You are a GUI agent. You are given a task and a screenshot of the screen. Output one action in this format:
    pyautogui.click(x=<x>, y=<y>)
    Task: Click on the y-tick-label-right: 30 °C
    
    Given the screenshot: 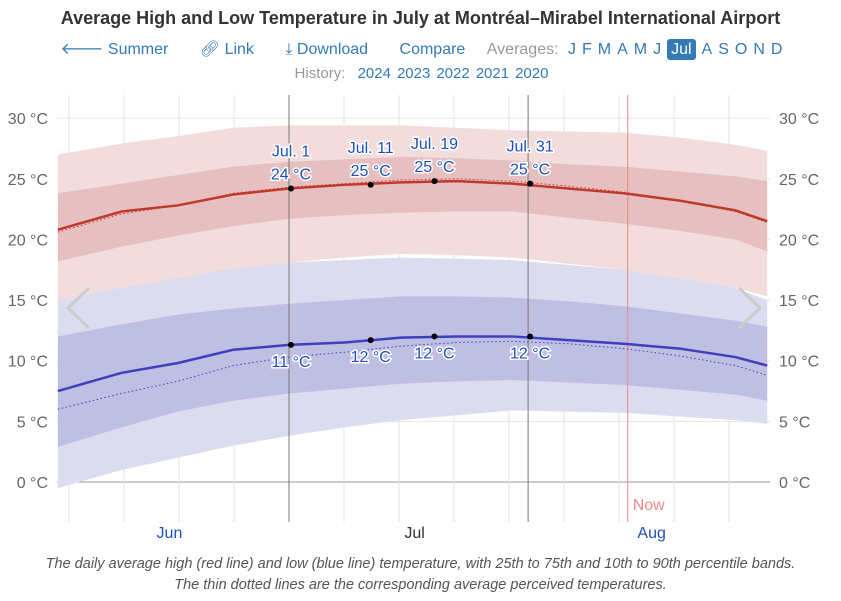 What is the action you would take?
    pyautogui.click(x=799, y=119)
    